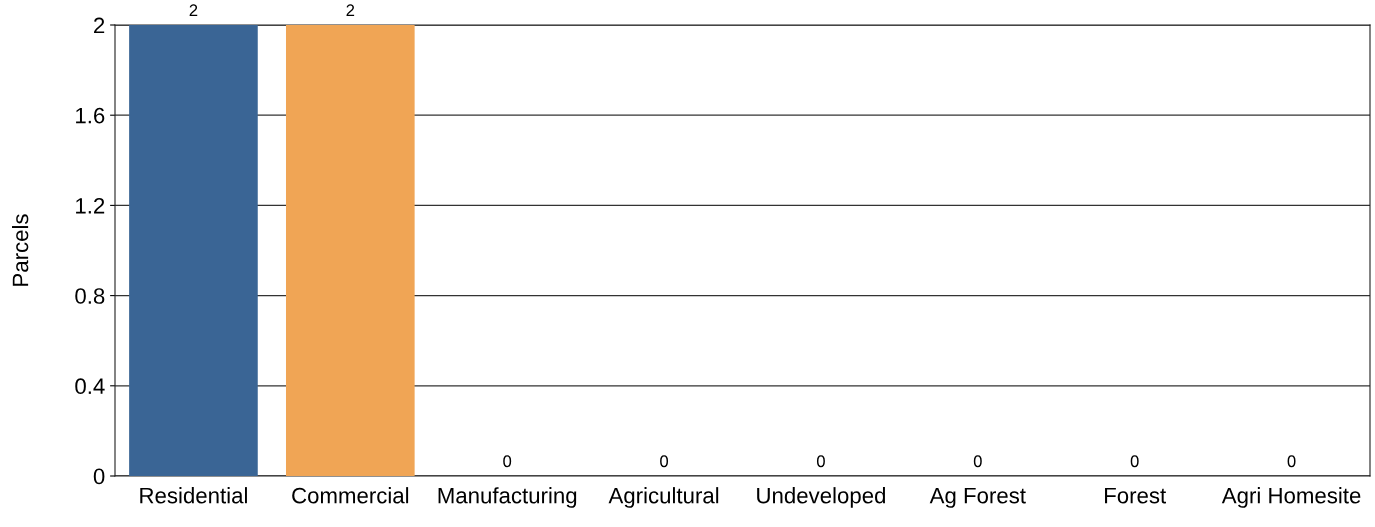 The width and height of the screenshot is (1375, 527). Describe the element at coordinates (99, 25) in the screenshot. I see `y-tick-label: 2` at that location.